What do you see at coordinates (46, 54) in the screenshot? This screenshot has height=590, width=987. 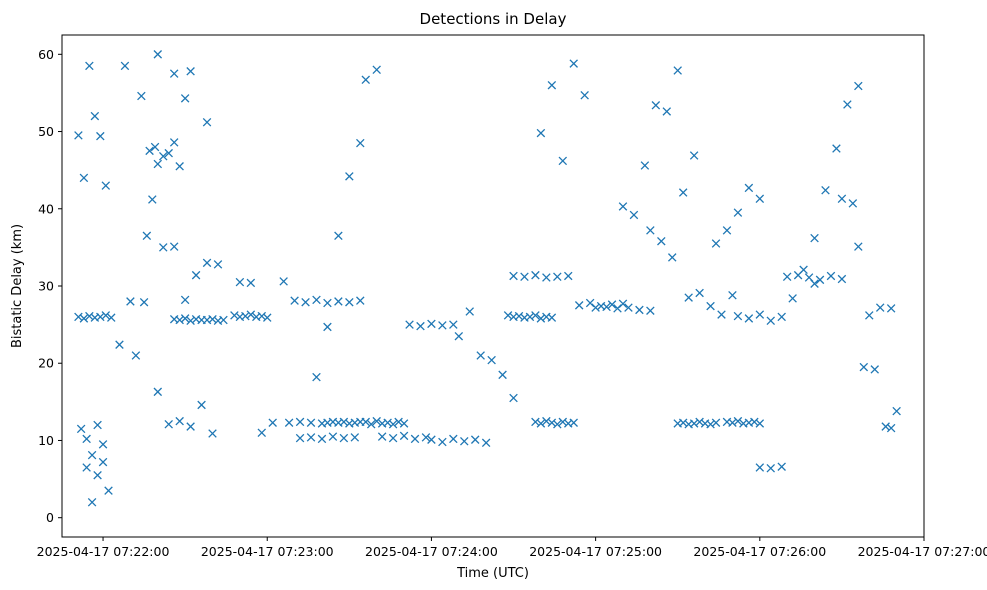 I see `y-tick-label: 60` at bounding box center [46, 54].